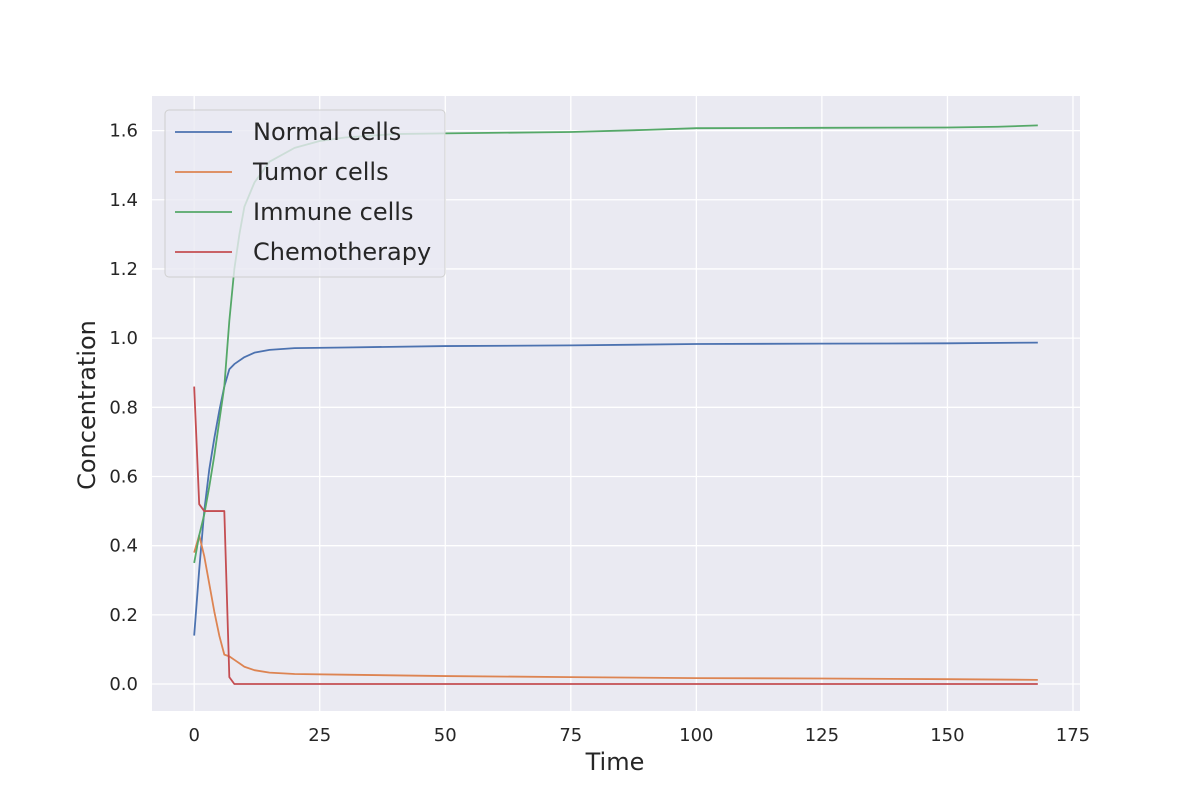 Image resolution: width=1200 pixels, height=800 pixels. I want to click on y-tick-label: 1.2, so click(123, 269).